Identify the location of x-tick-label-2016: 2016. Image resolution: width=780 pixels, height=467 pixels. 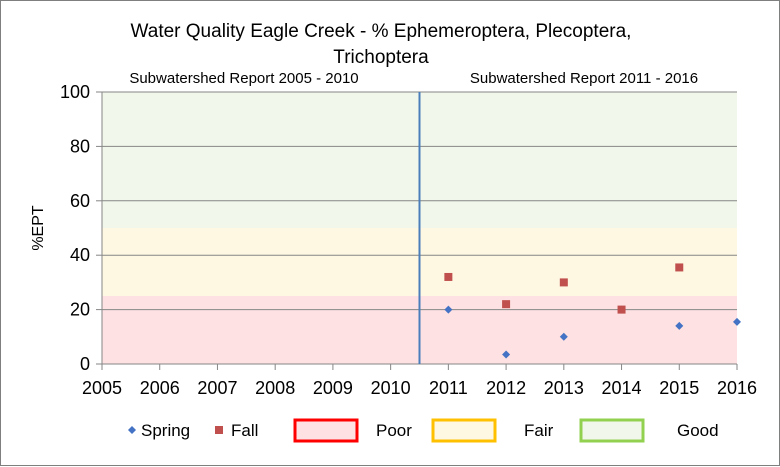
(737, 388).